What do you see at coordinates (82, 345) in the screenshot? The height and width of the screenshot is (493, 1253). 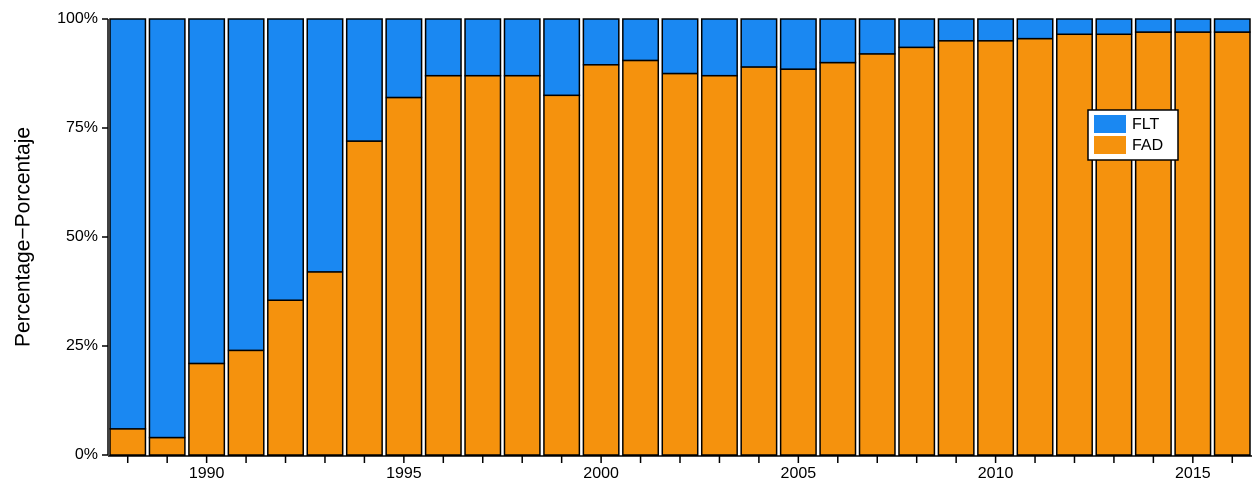 I see `y-tick-label: 25%` at bounding box center [82, 345].